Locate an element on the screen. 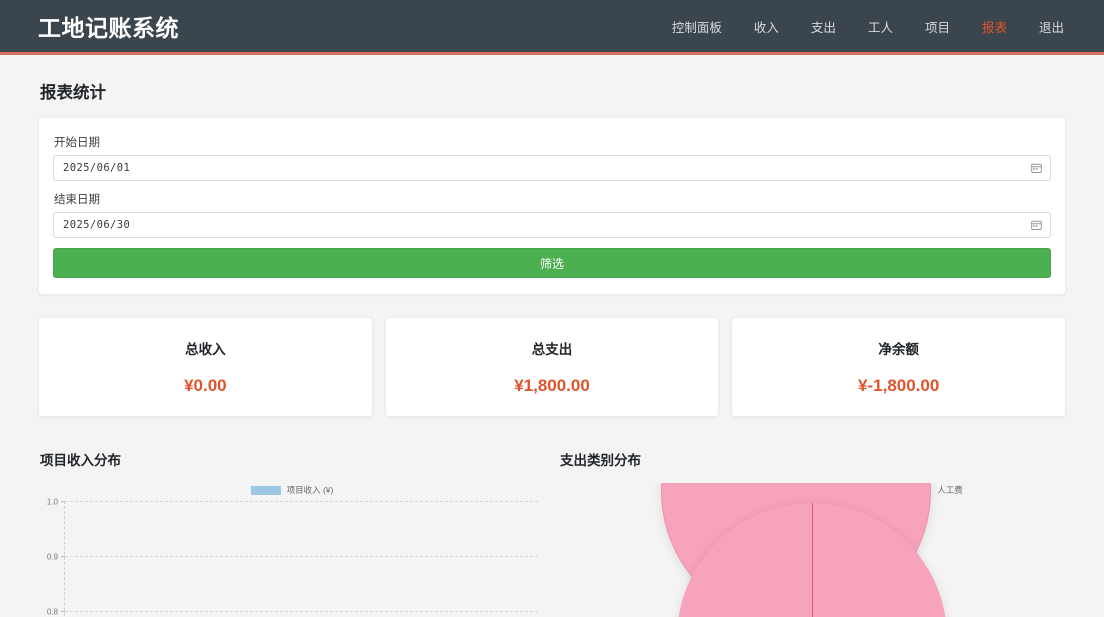 Image resolution: width=1104 pixels, height=617 pixels. income-chart-legend: 项目收入 (¥) is located at coordinates (292, 490).